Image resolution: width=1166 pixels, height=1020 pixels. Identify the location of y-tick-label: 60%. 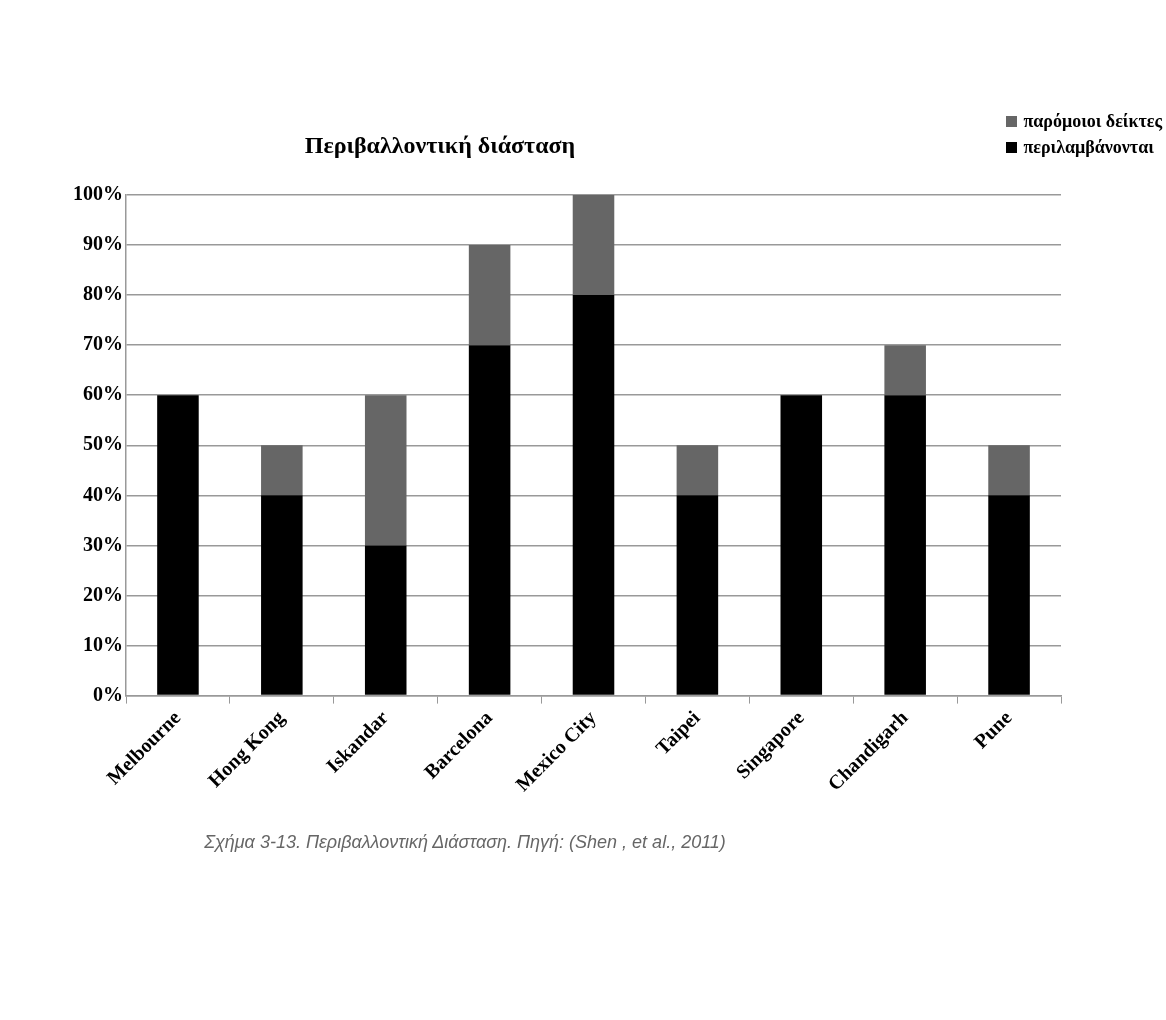
(103, 393).